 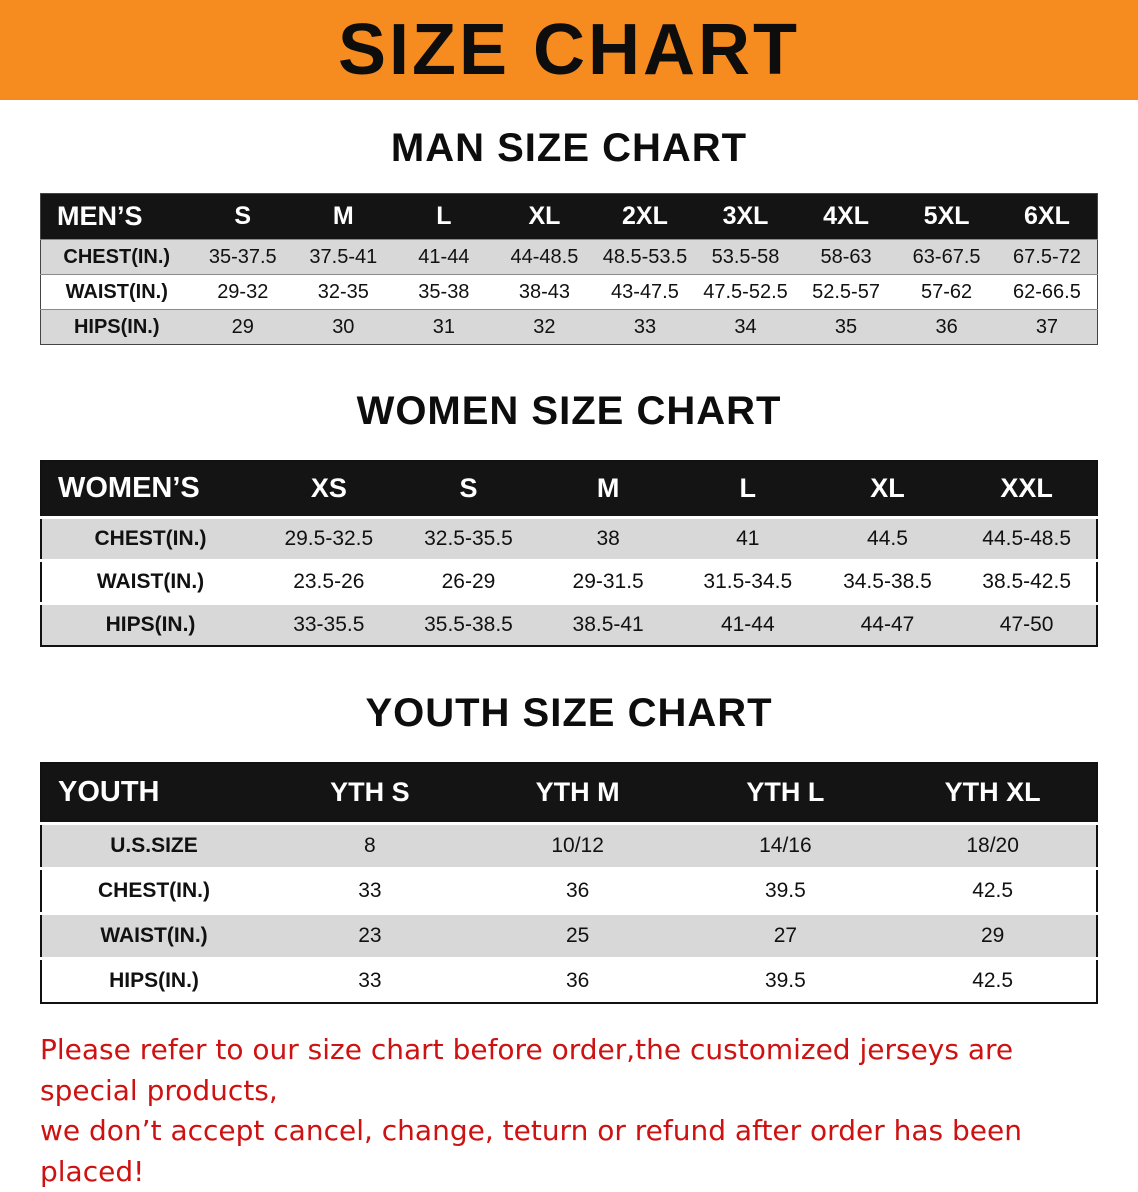 I want to click on size-value: 35.5-38.5, so click(x=468, y=624).